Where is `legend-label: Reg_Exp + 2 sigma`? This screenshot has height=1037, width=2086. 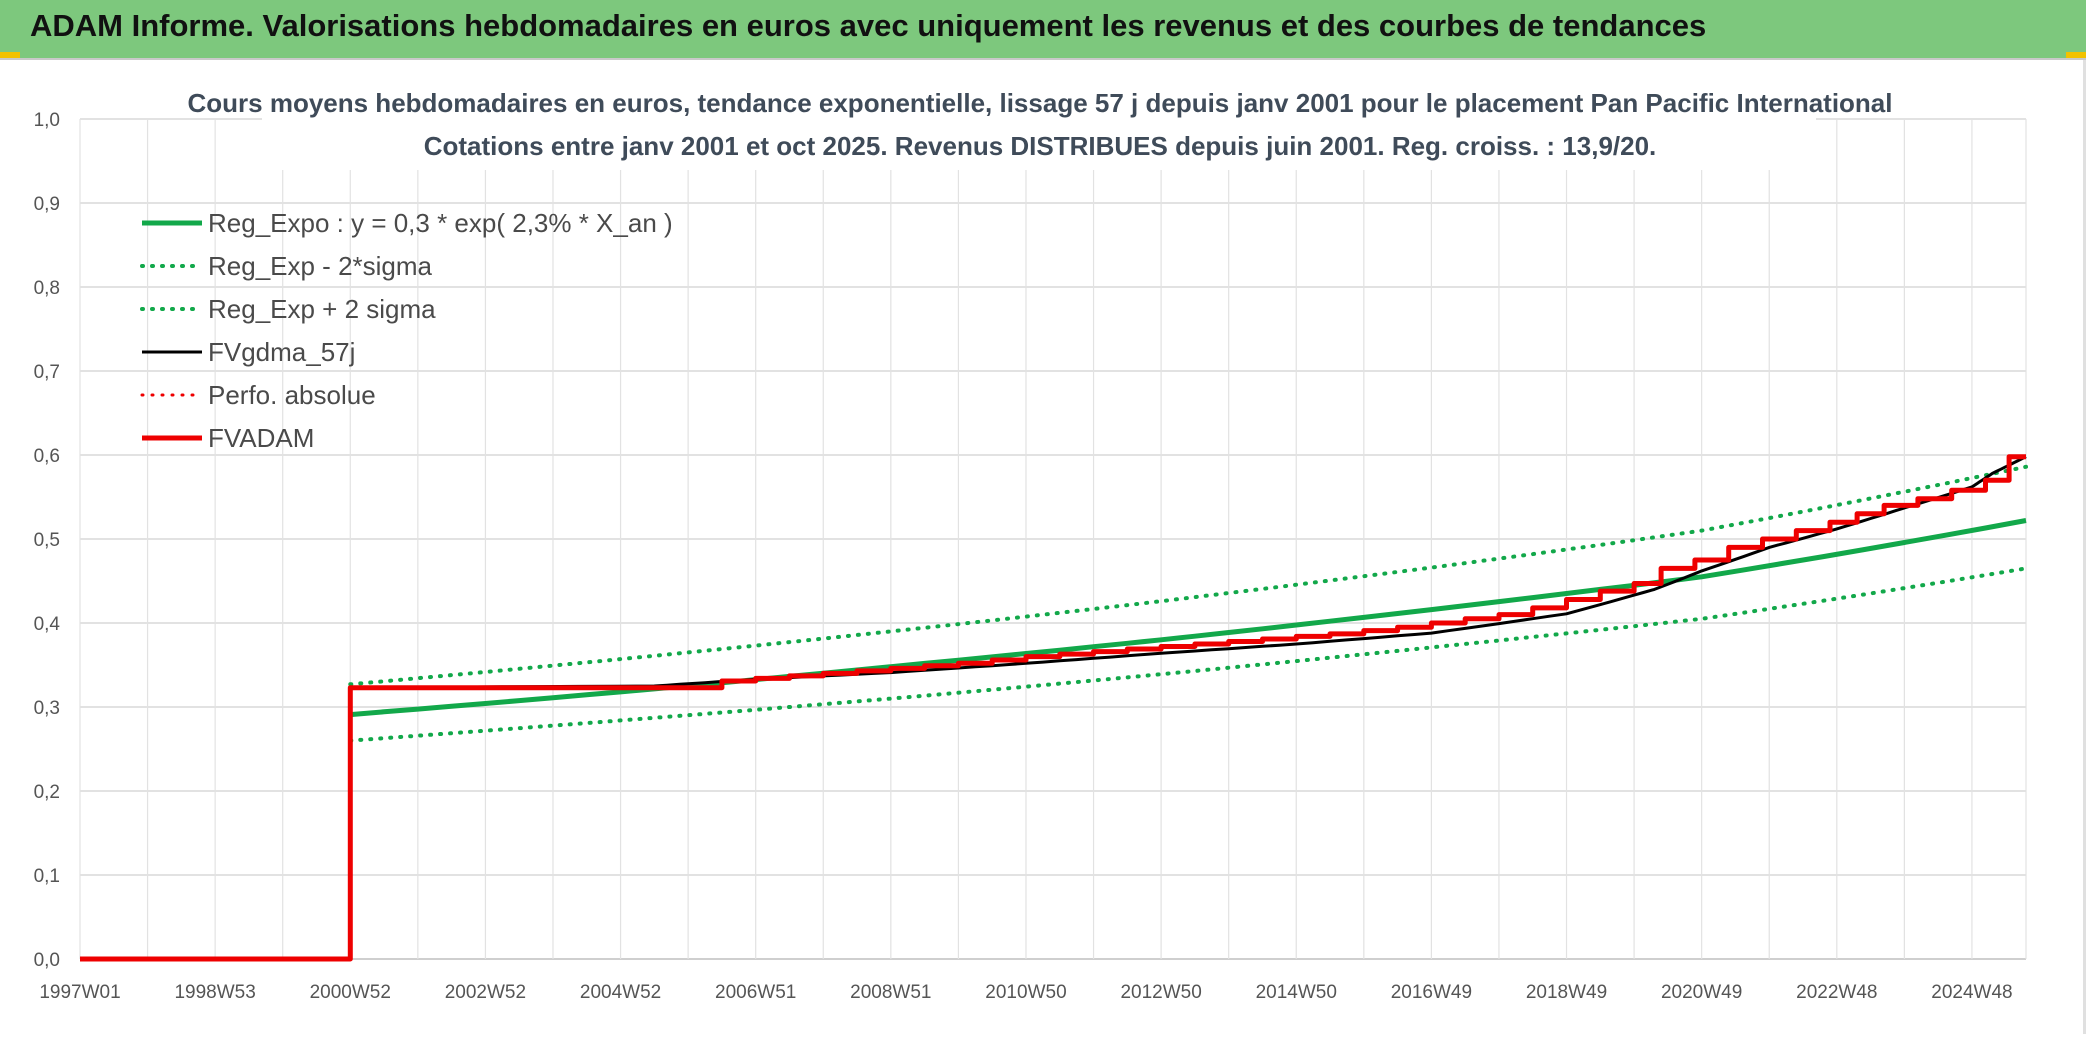
legend-label: Reg_Exp + 2 sigma is located at coordinates (322, 309).